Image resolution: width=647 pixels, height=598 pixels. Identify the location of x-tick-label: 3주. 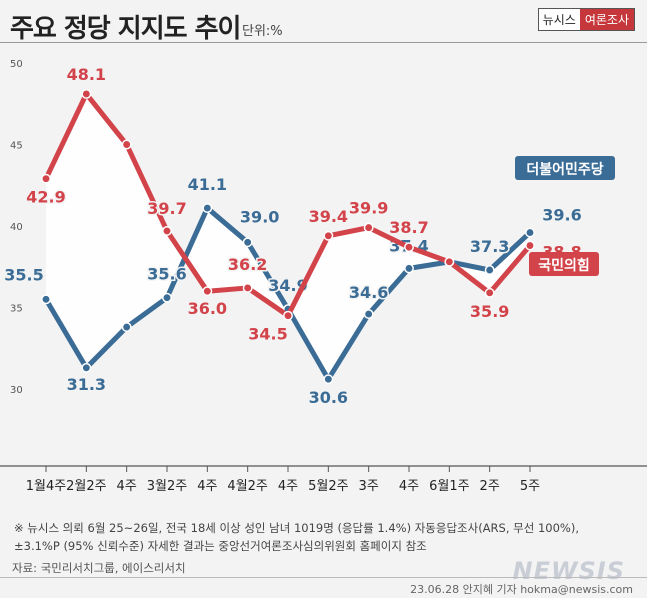
(369, 486).